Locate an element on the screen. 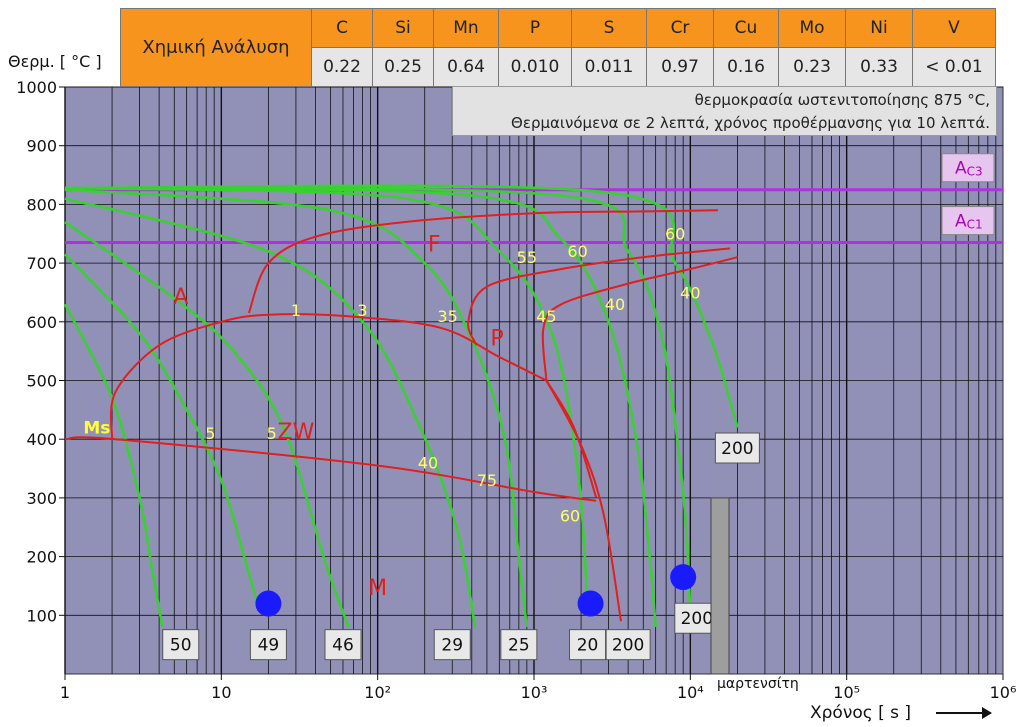  phase-label: ZW is located at coordinates (296, 432).